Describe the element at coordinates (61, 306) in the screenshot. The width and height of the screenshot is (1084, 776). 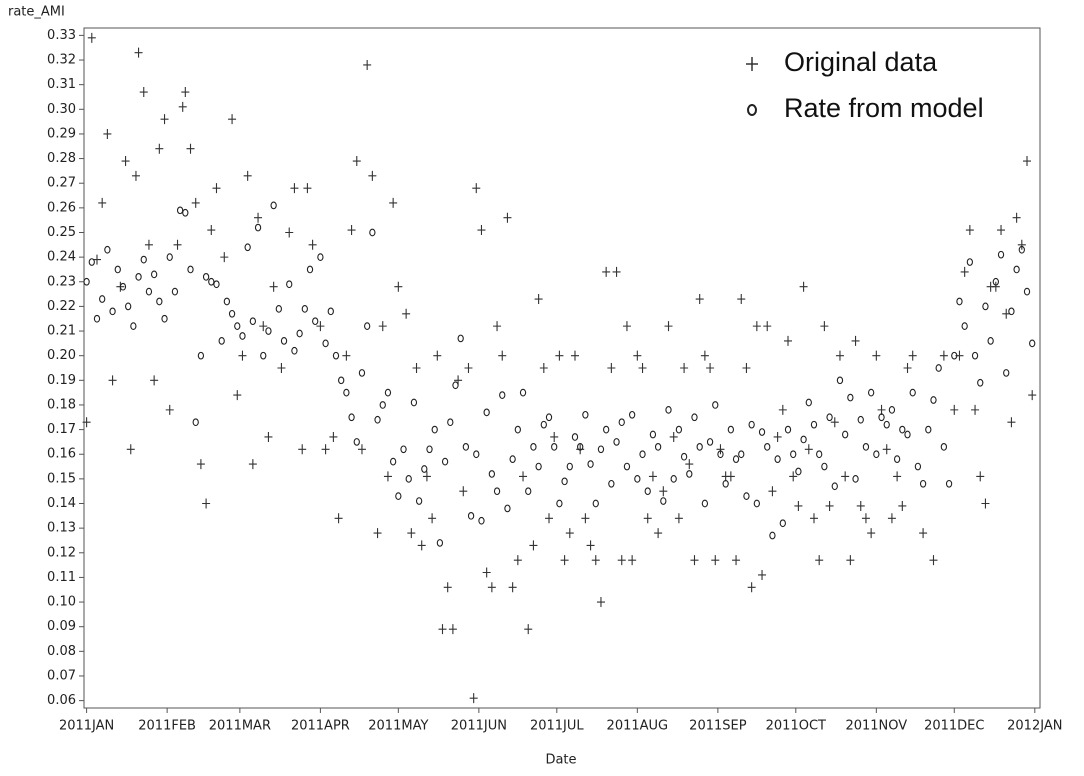
I see `y-tick-label: 0.22` at that location.